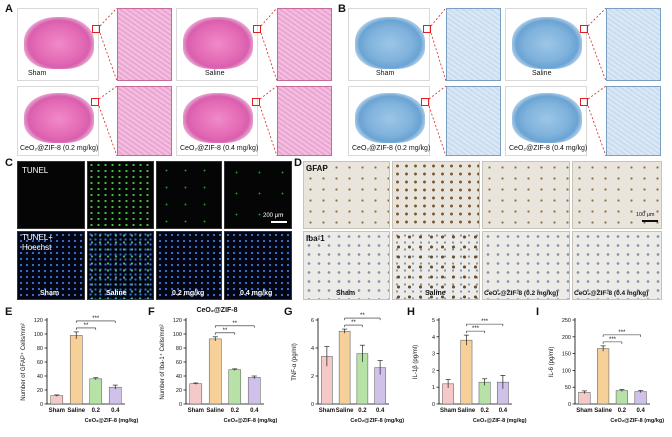 The width and height of the screenshot is (672, 437). Describe the element at coordinates (179, 391) in the screenshot. I see `chart-f-ytick-label: 20` at that location.